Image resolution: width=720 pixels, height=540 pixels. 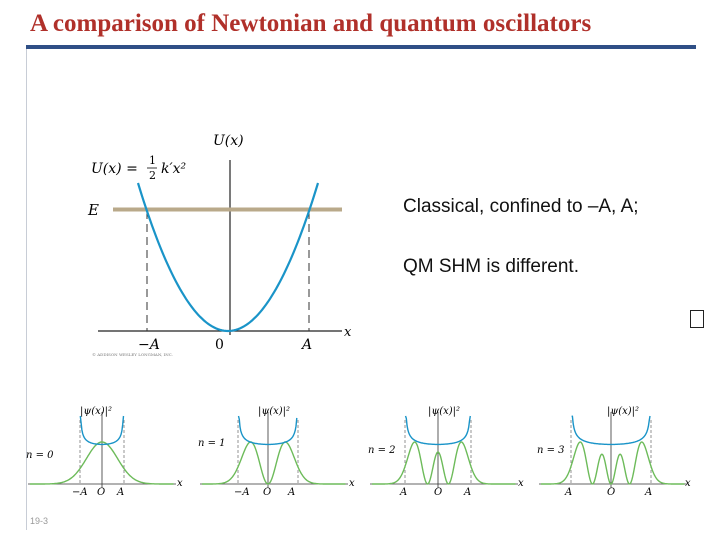 I want to click on quantum-panel-n2: |ψ(x)|² n = 2 A O A x, so click(x=450, y=460).